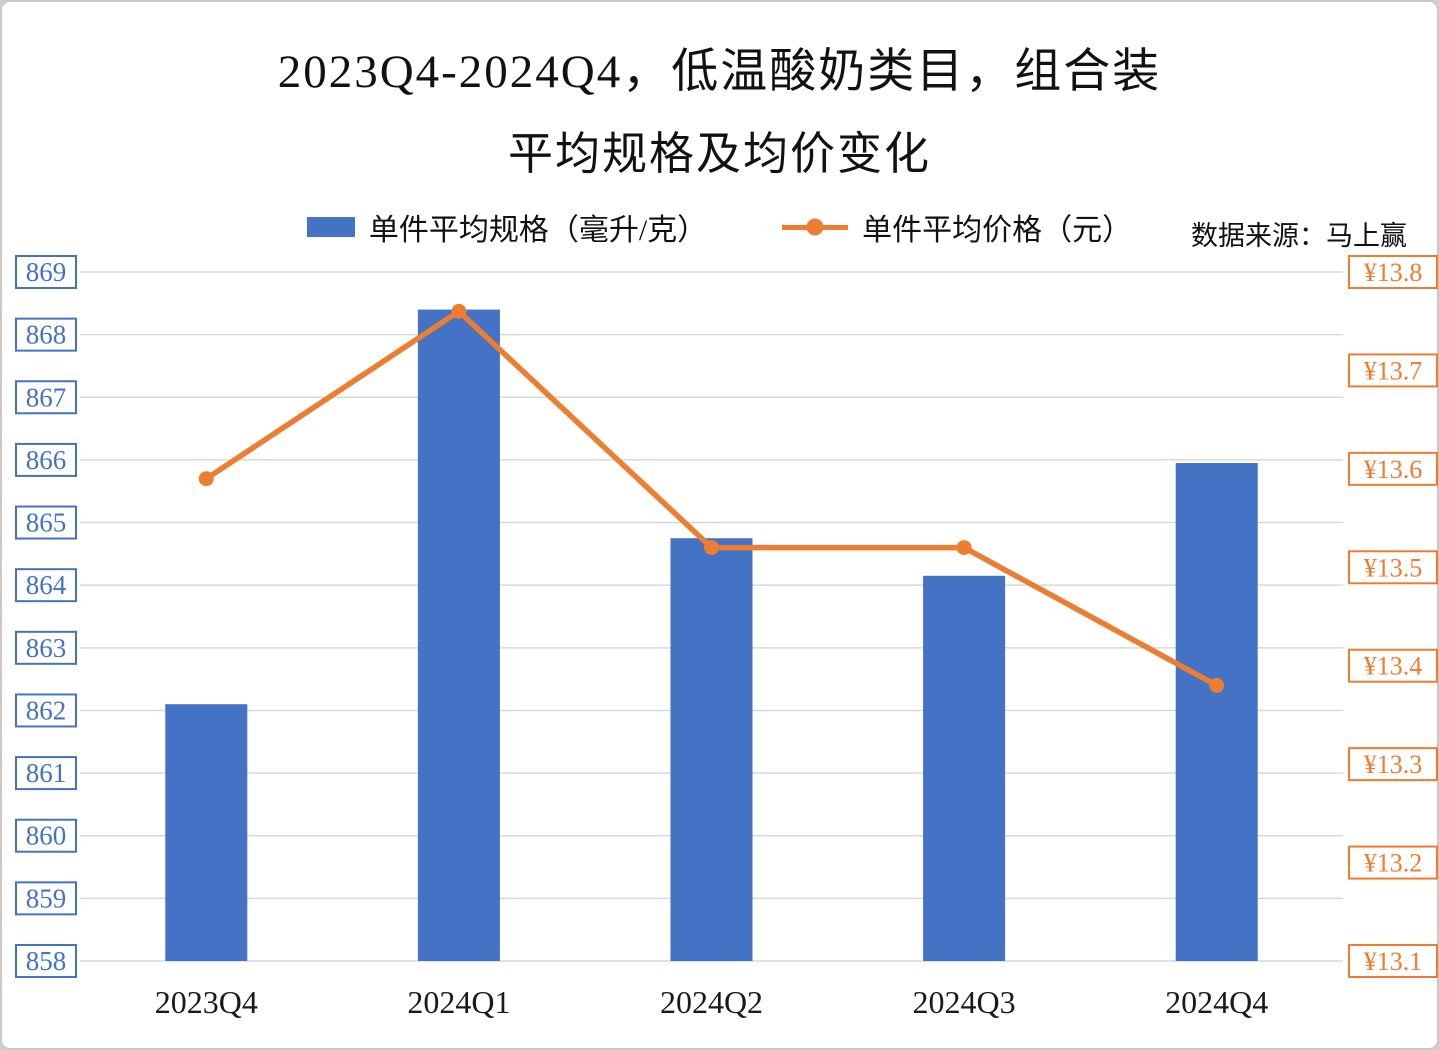 The image size is (1439, 1050). Describe the element at coordinates (1299, 236) in the screenshot. I see `data-source: 数据来源：马上赢` at that location.